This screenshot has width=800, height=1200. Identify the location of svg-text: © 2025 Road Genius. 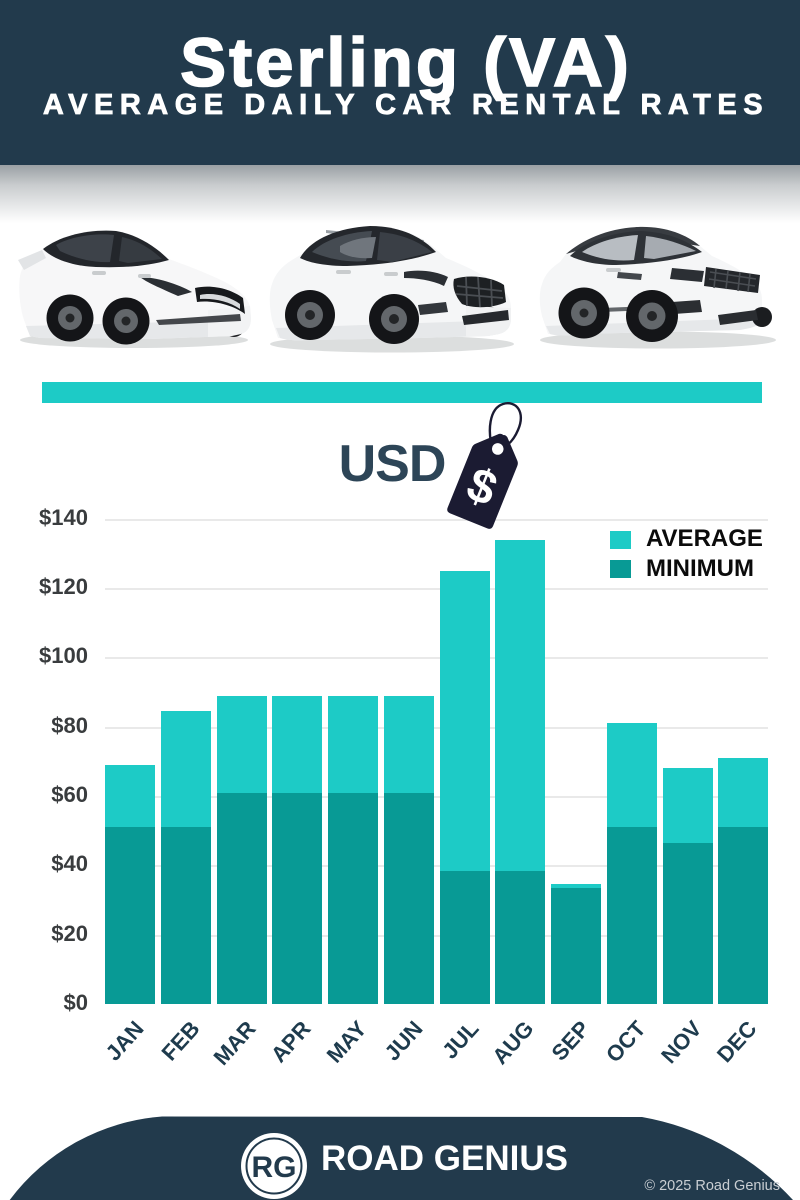
(712, 1186).